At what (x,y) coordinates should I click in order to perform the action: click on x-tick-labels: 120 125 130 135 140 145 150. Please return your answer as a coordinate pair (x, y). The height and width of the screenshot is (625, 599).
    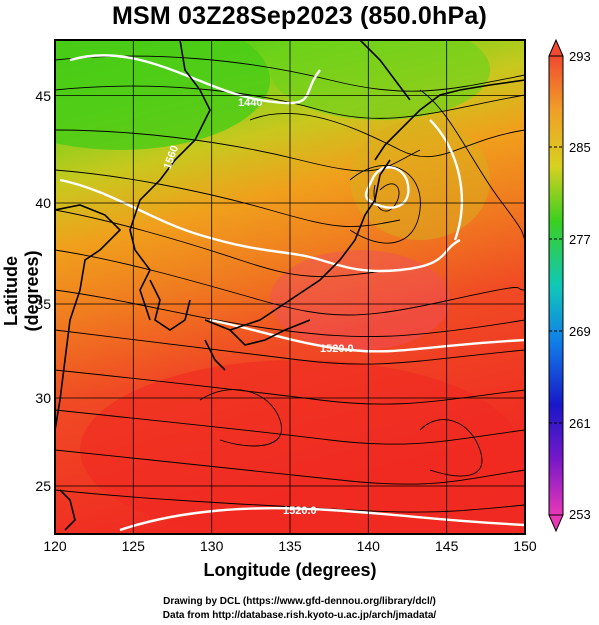
    Looking at the image, I should click on (290, 546).